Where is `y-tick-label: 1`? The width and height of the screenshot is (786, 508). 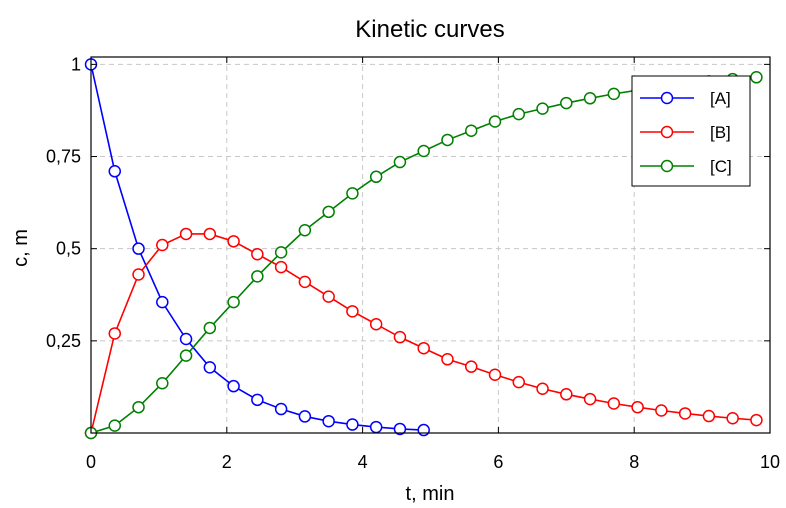
y-tick-label: 1 is located at coordinates (76, 64).